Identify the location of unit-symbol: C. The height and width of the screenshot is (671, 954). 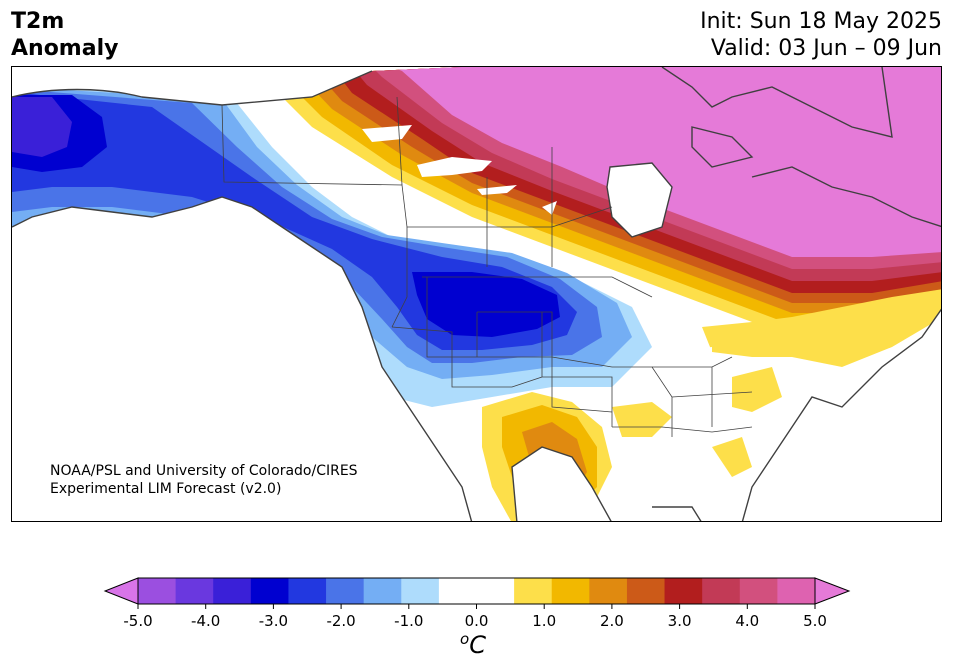
(477, 645).